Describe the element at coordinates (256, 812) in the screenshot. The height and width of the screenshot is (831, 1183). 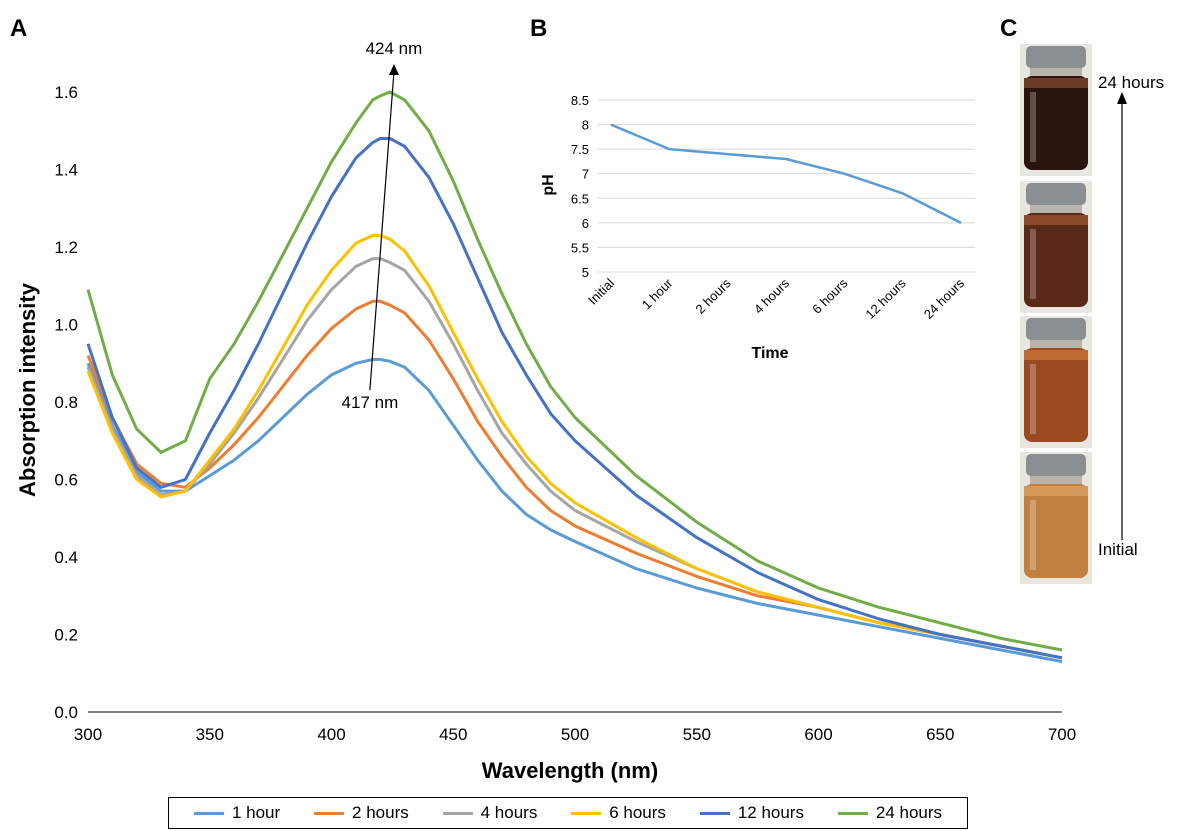
I see `legend-label: 1 hour` at that location.